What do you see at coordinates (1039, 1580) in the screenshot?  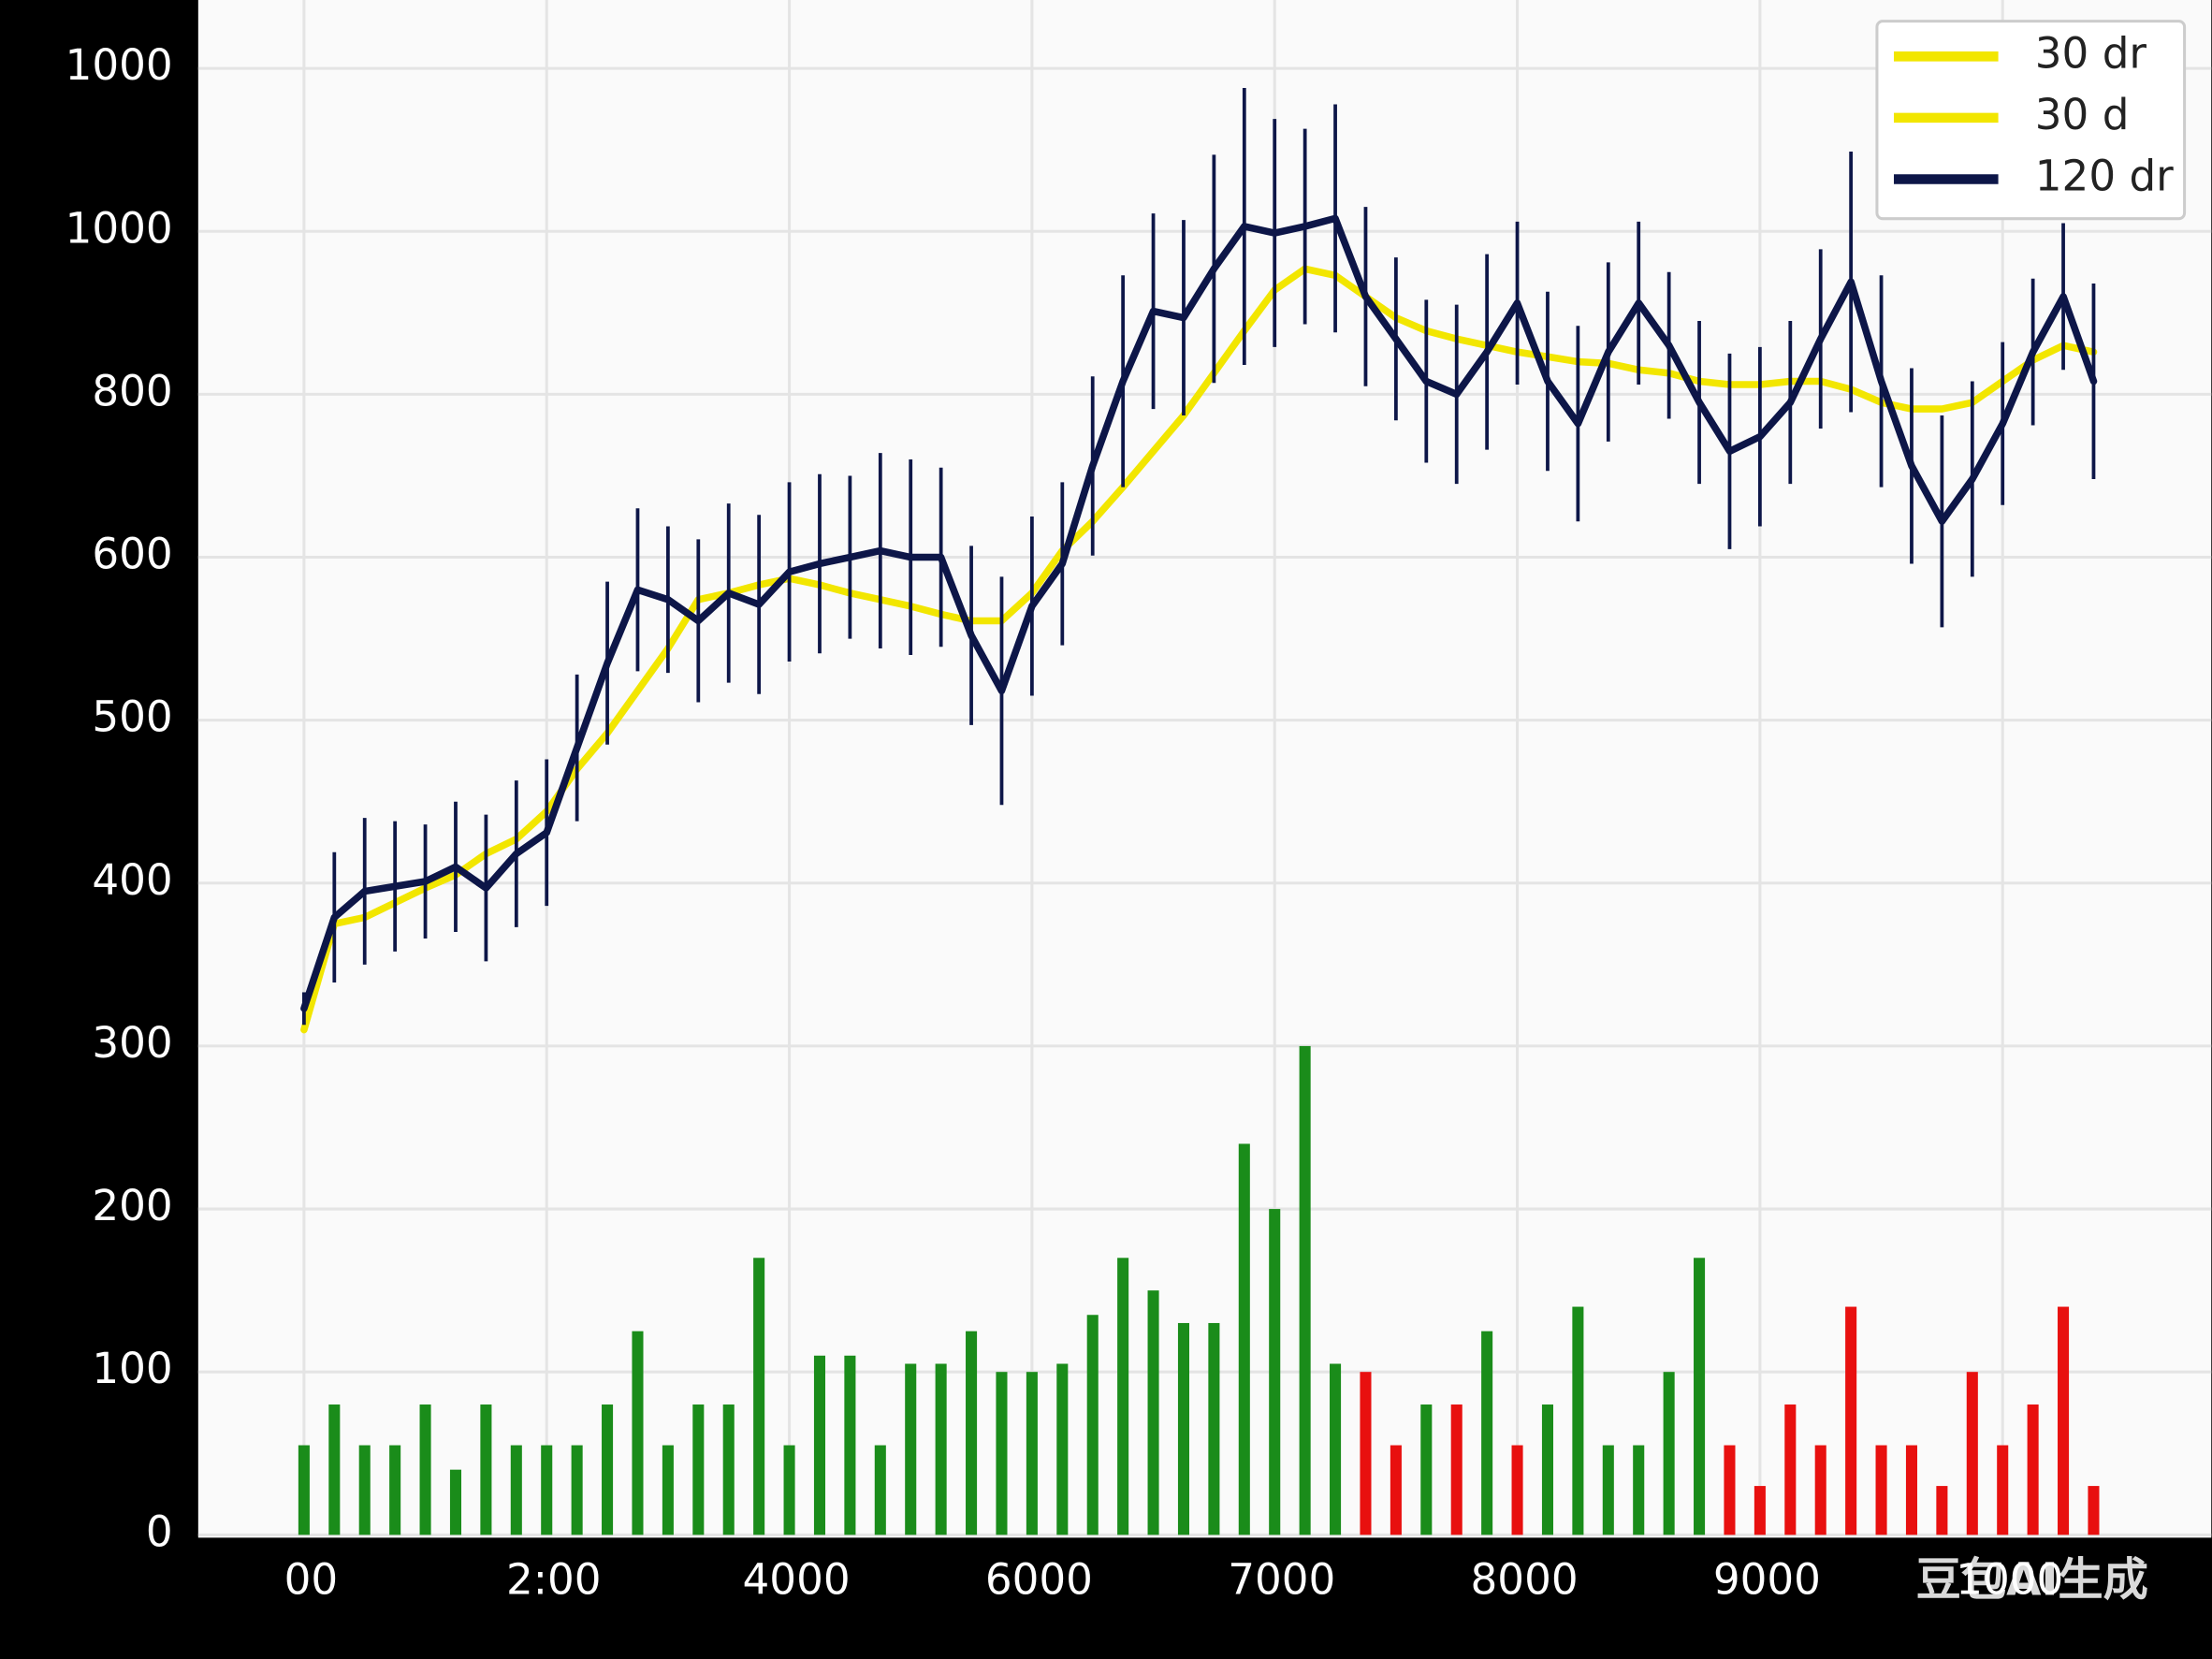 I see `x-tick-label: 6000` at bounding box center [1039, 1580].